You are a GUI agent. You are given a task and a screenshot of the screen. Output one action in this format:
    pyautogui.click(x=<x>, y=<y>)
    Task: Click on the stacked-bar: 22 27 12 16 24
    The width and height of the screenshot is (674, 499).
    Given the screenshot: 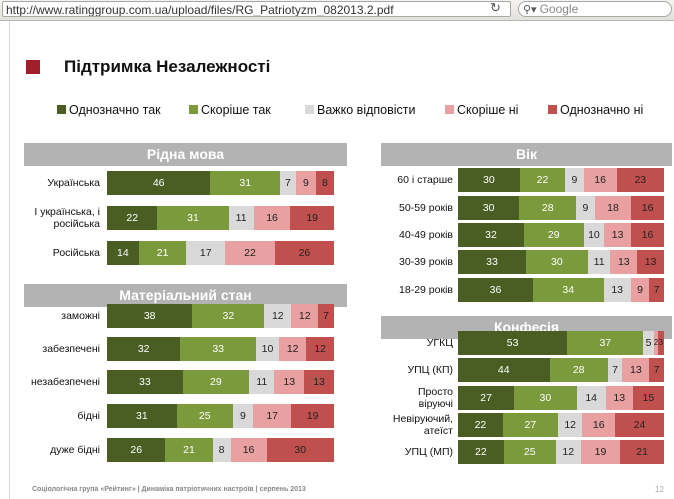 What is the action you would take?
    pyautogui.click(x=561, y=425)
    